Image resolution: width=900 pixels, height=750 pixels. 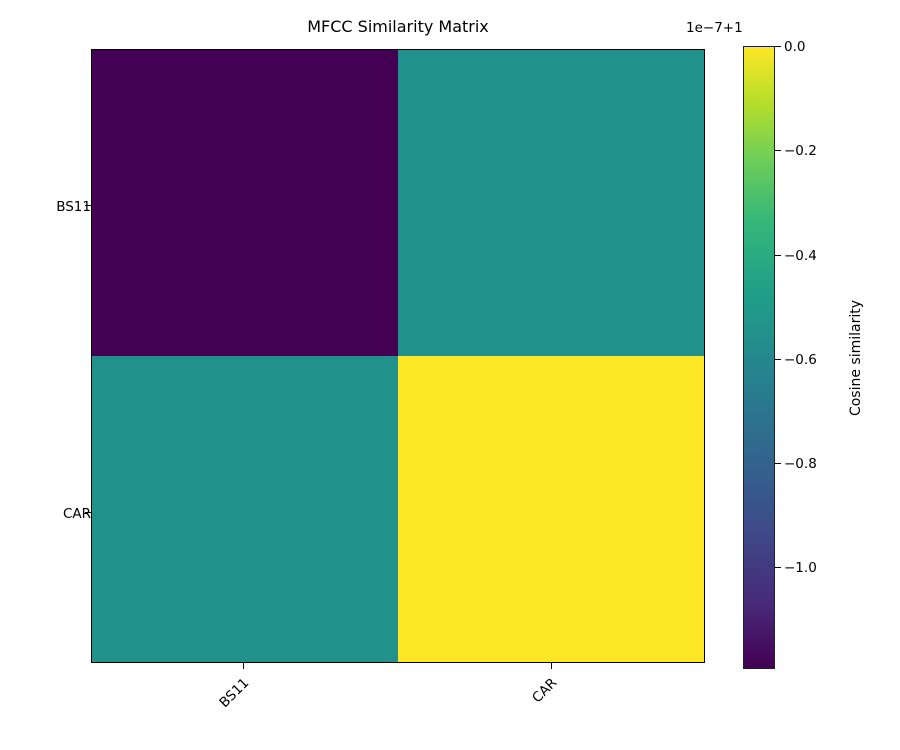 What do you see at coordinates (73, 207) in the screenshot?
I see `y-tick-label: BS11` at bounding box center [73, 207].